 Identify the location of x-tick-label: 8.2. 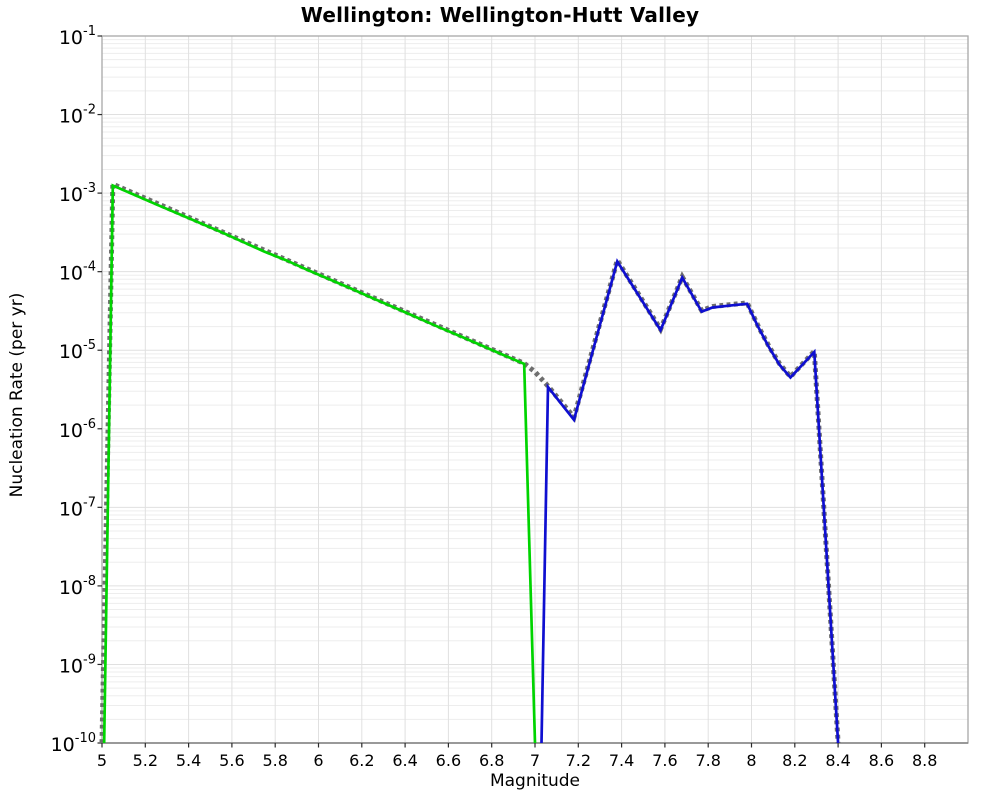
(794, 760).